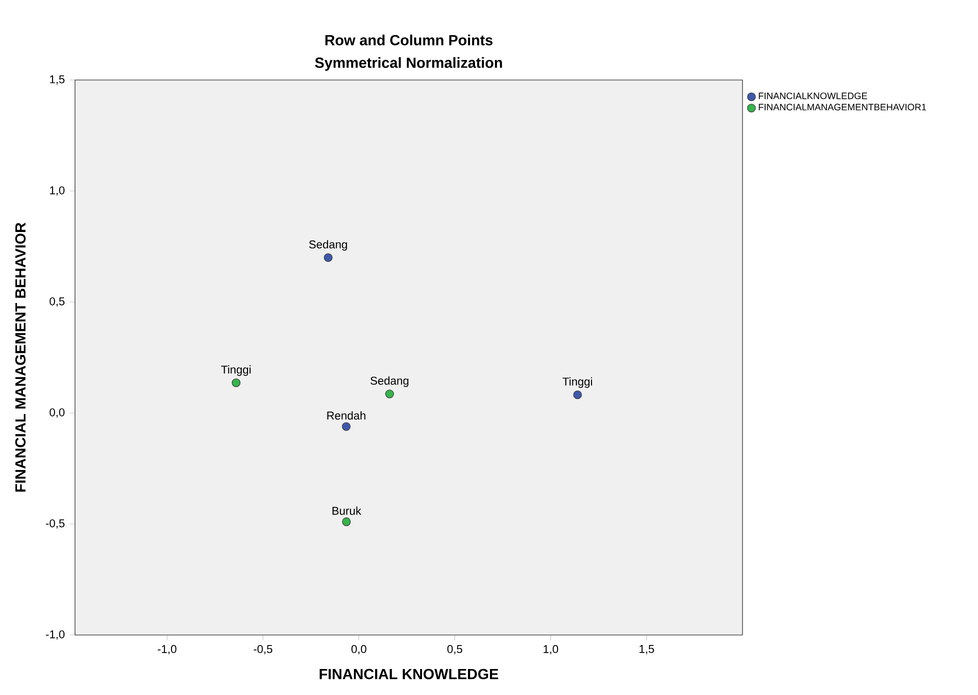 This screenshot has width=978, height=695. I want to click on y-tick-label: 0,0, so click(57, 413).